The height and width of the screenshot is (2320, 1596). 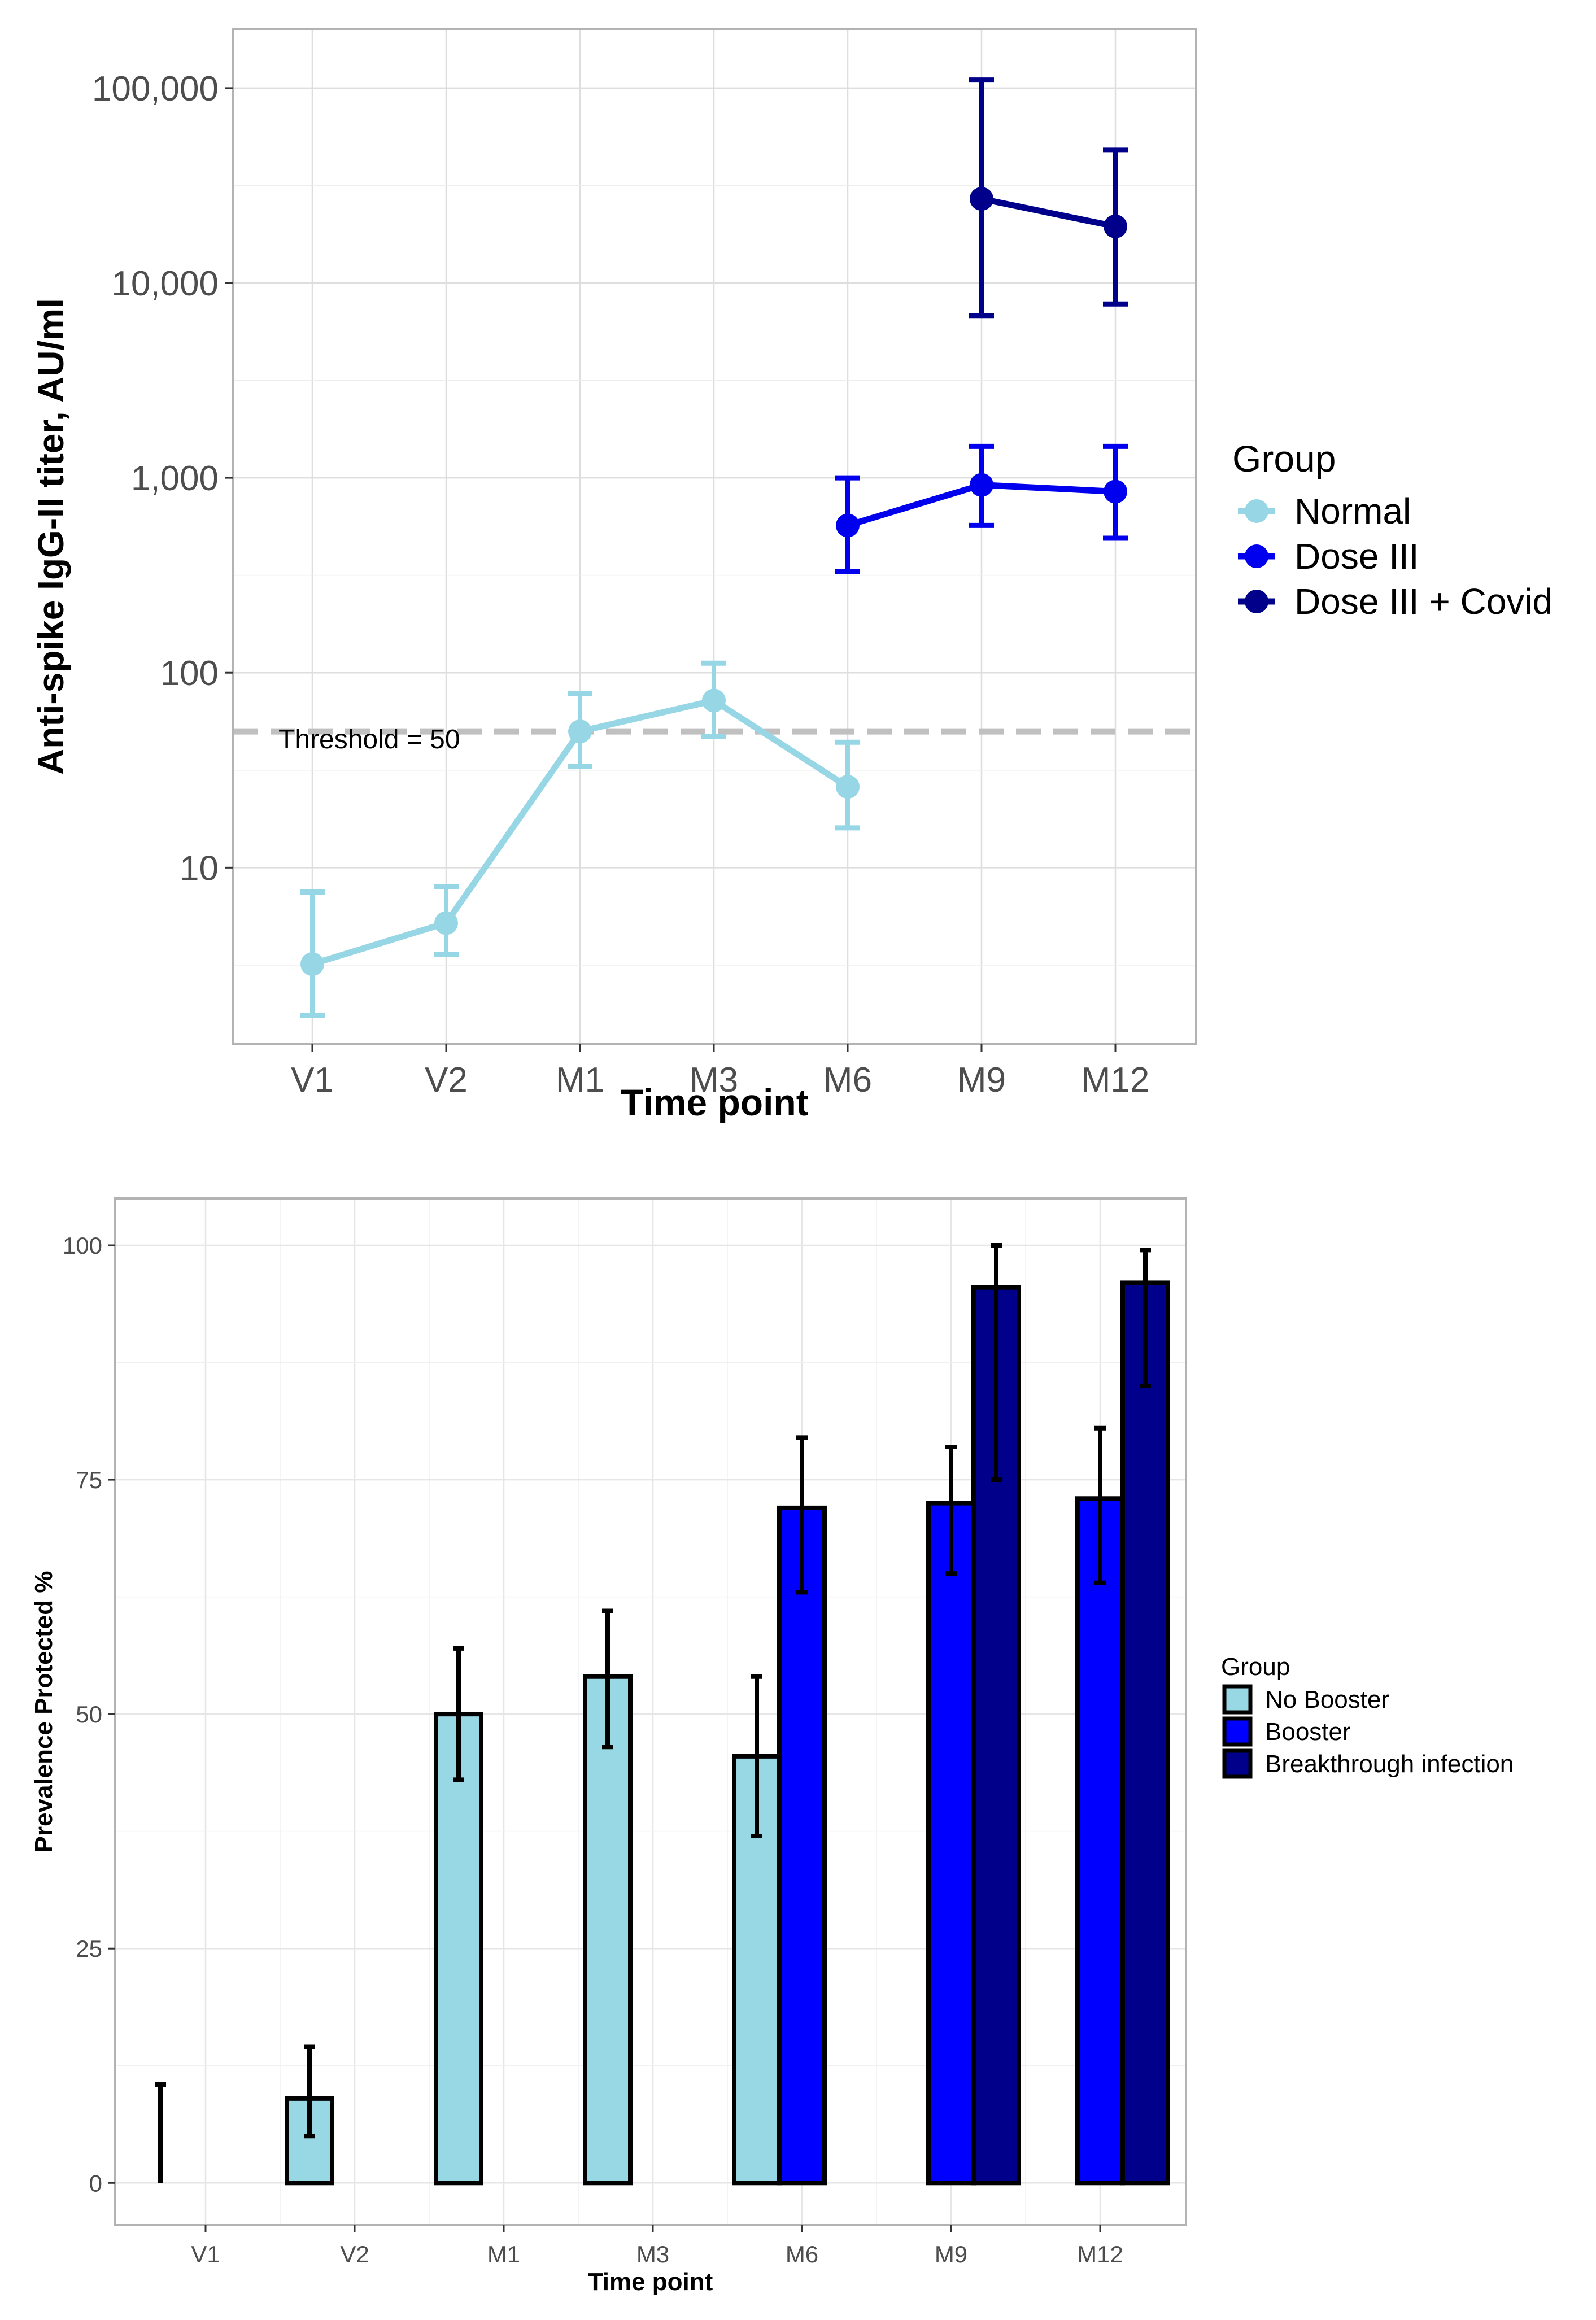 What do you see at coordinates (44, 1712) in the screenshot?
I see `y-axis-label: Prevalence Protected %` at bounding box center [44, 1712].